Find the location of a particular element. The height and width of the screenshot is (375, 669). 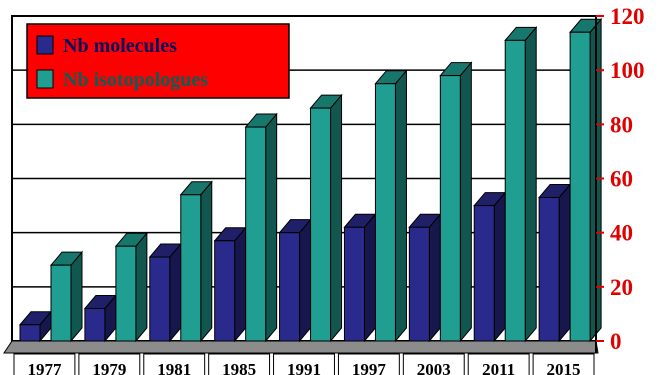

svg-text: Nb isotopologues is located at coordinates (135, 80).